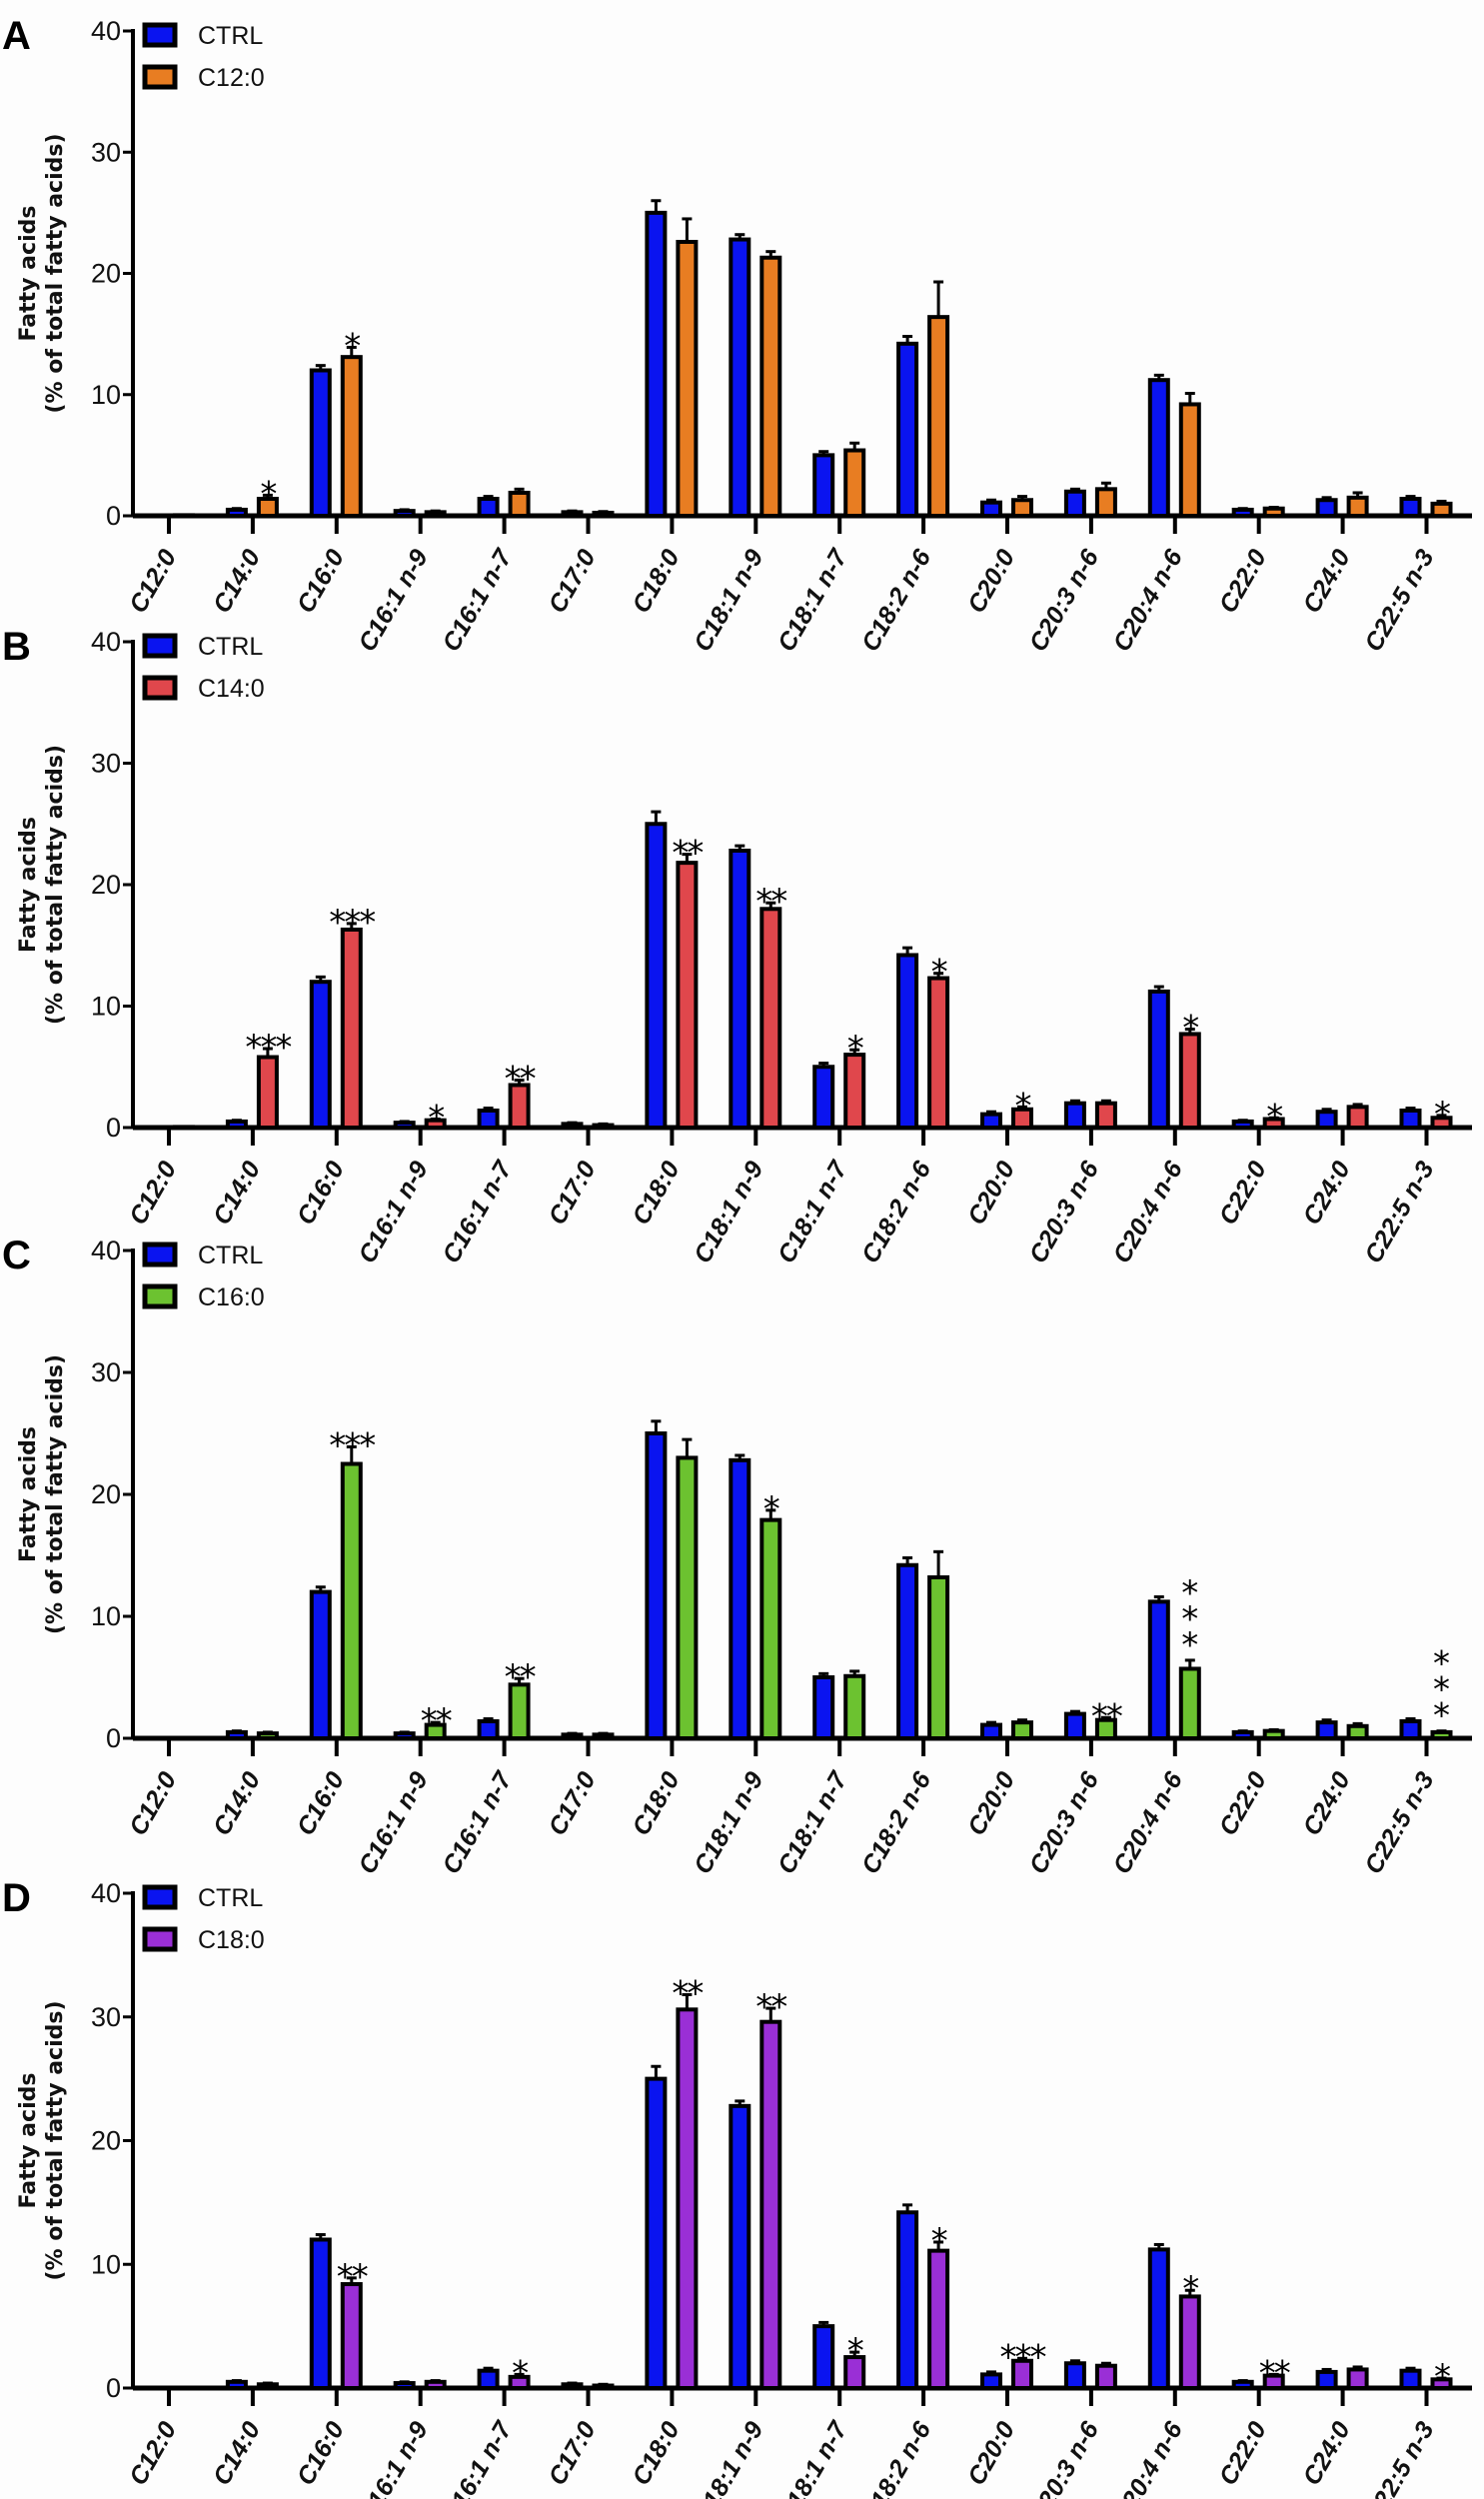 The height and width of the screenshot is (2499, 1484). What do you see at coordinates (16, 36) in the screenshot?
I see `panel-label: A` at bounding box center [16, 36].